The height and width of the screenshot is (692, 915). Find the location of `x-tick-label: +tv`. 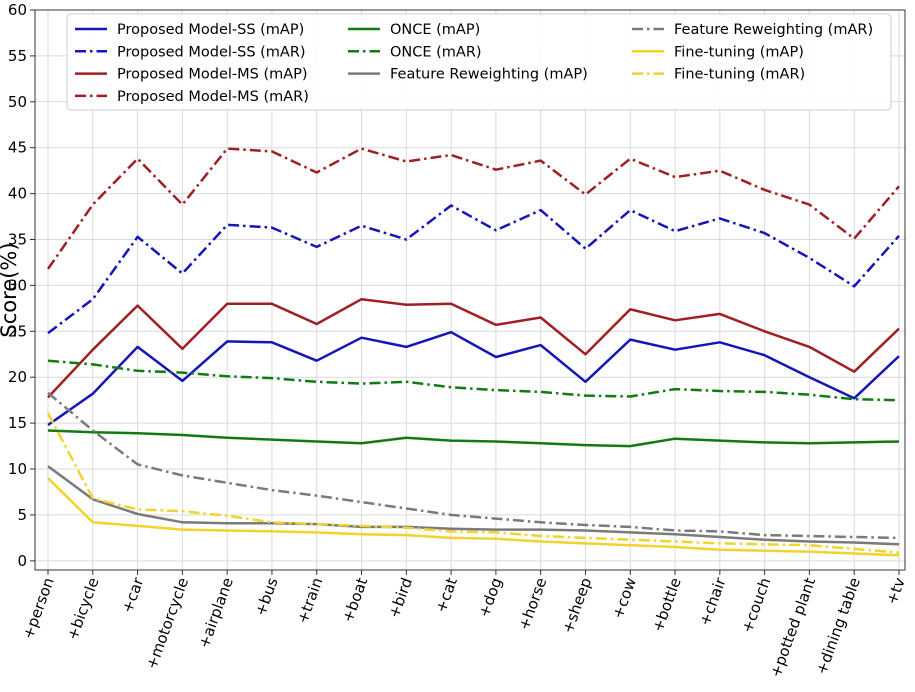

x-tick-label: +tv is located at coordinates (895, 591).